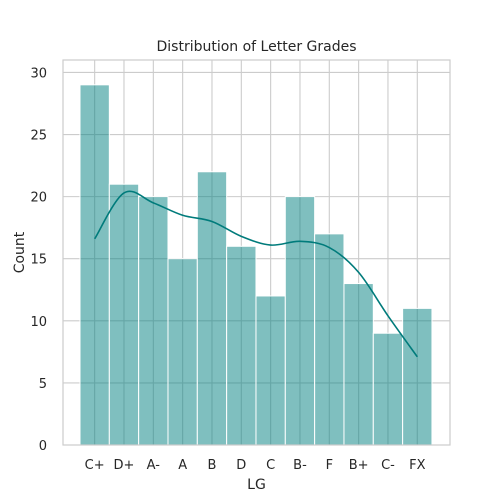 The height and width of the screenshot is (504, 500). I want to click on y-tick-label: 30, so click(38, 73).